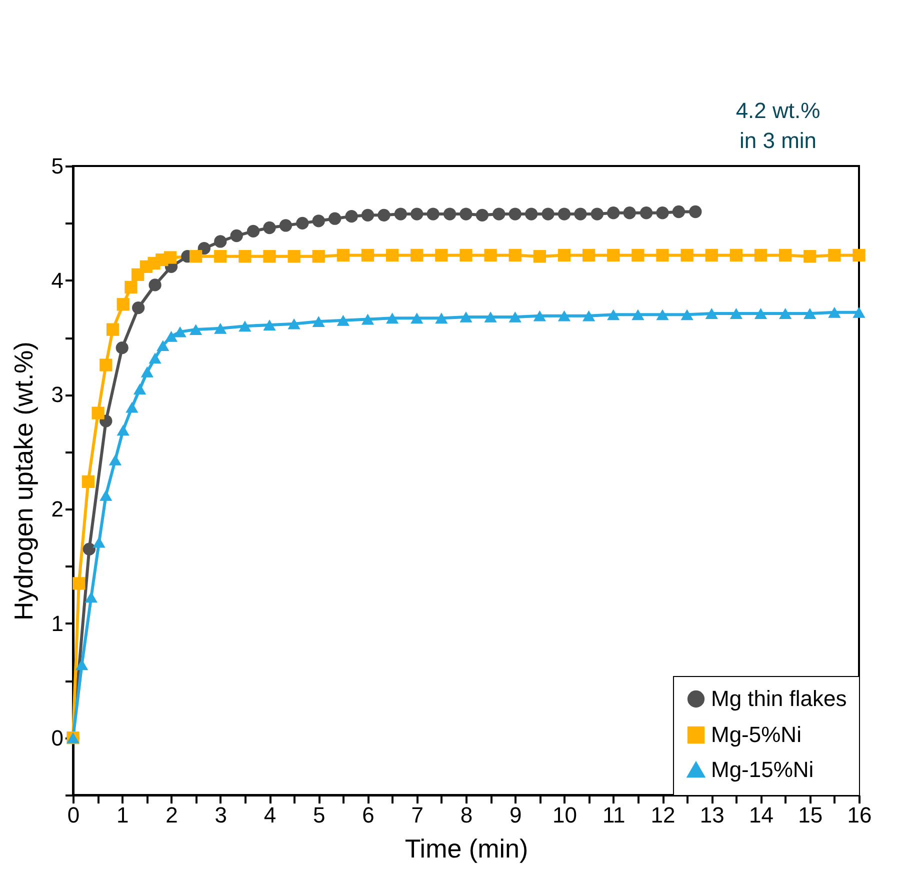 The height and width of the screenshot is (879, 920). Describe the element at coordinates (23, 481) in the screenshot. I see `y-axis-title: Hydrogen uptake (wt.%)` at that location.